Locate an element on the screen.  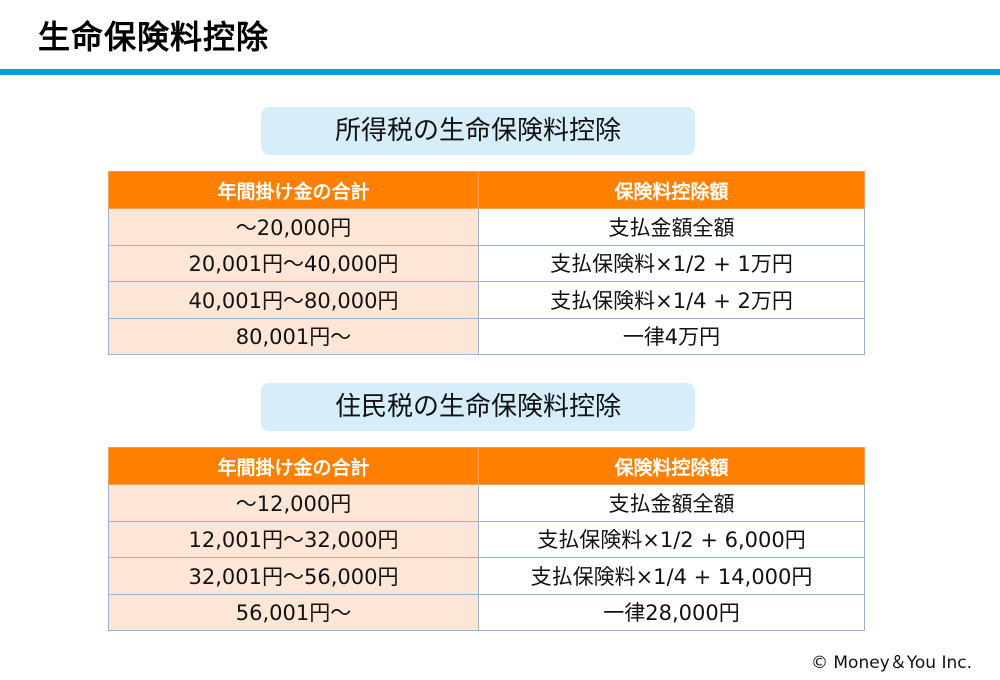
table-row: 12,001円～32,000円 支払保険料×1/2 + 6,000円 is located at coordinates (486, 539).